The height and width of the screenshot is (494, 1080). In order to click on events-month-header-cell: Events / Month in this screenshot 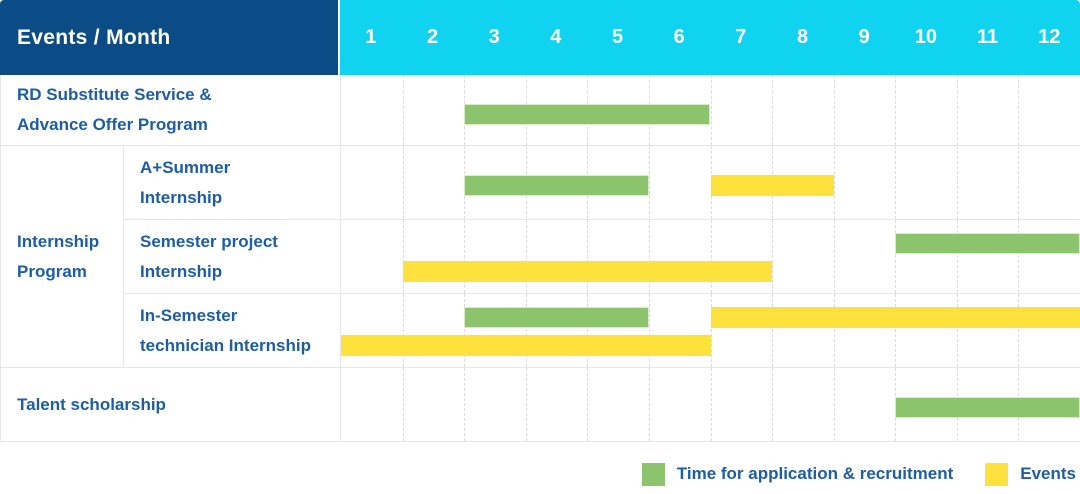, I will do `click(170, 37)`.